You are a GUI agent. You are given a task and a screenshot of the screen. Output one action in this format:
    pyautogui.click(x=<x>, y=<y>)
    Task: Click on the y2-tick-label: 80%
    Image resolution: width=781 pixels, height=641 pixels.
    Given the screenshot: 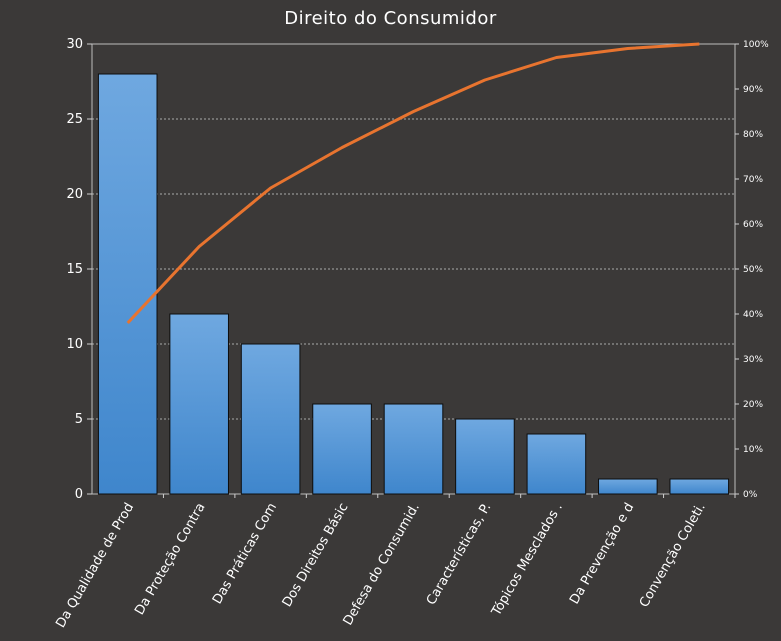 What is the action you would take?
    pyautogui.click(x=753, y=135)
    